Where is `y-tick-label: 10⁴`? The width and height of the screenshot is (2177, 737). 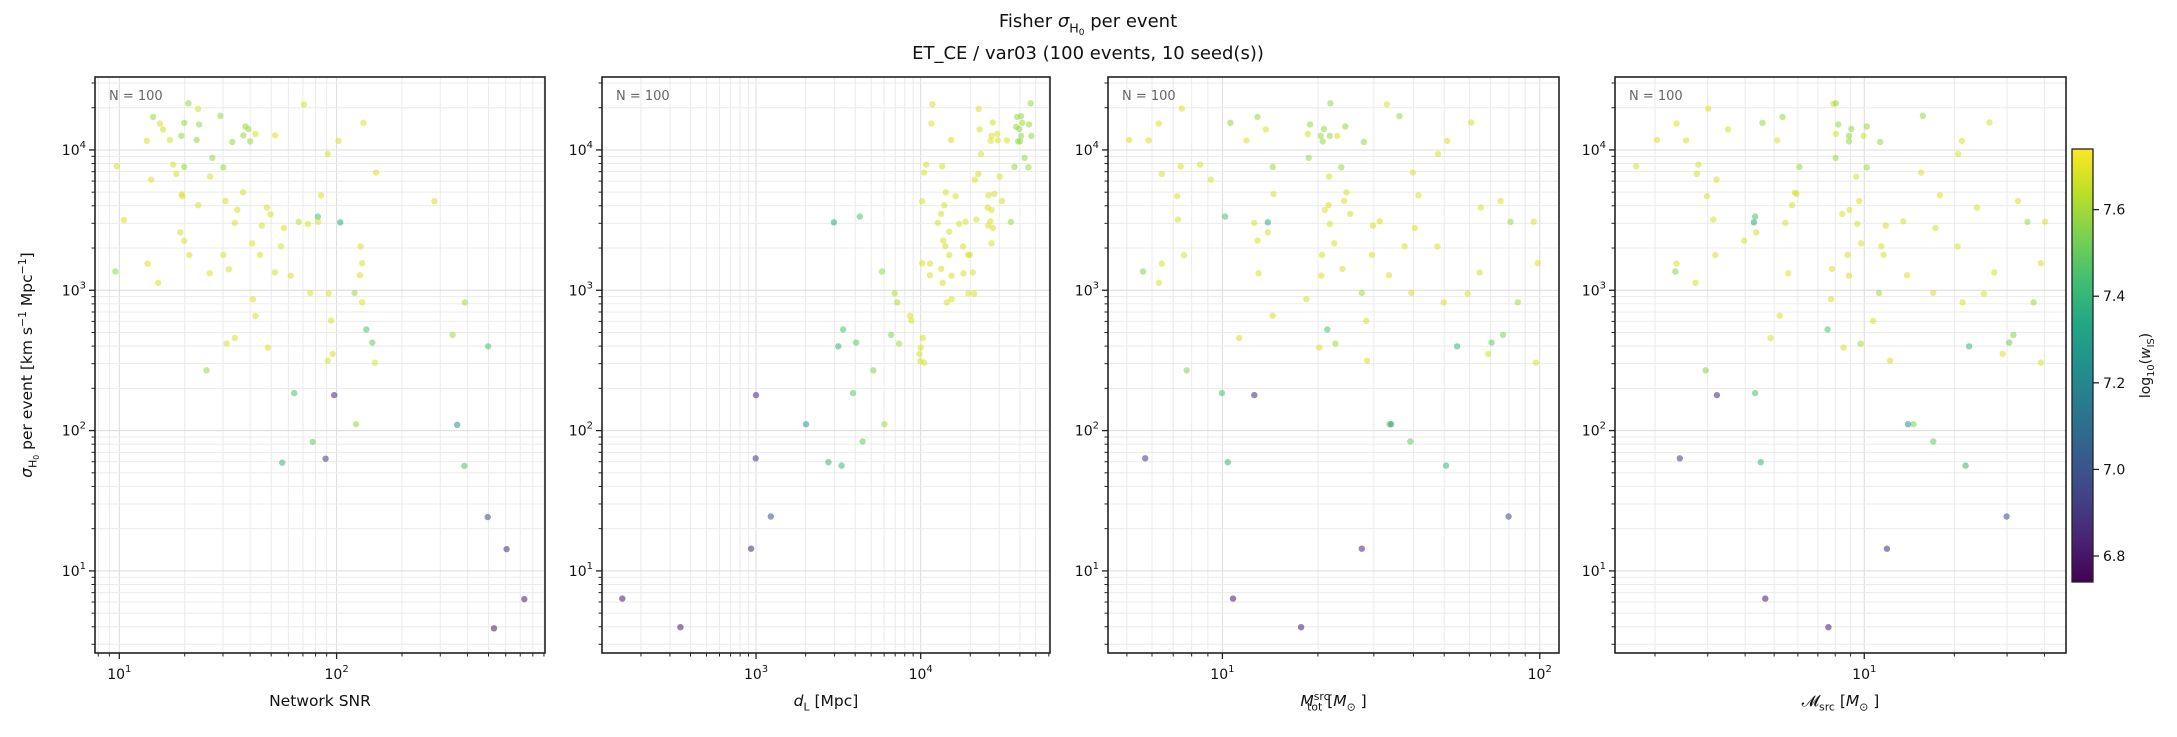 y-tick-label: 10⁴ is located at coordinates (1087, 149).